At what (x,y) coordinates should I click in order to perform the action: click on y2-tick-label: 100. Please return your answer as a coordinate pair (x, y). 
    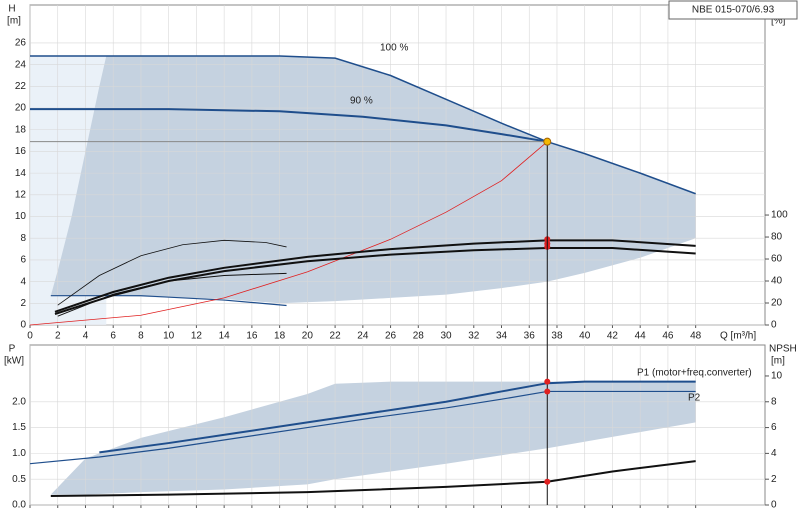
    Looking at the image, I should click on (779, 215).